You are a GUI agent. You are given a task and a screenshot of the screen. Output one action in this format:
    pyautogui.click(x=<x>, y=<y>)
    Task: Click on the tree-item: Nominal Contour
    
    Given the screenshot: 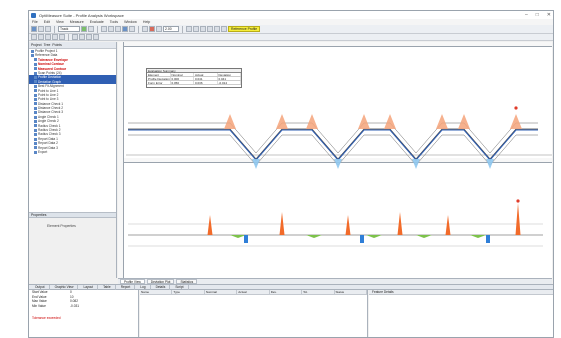 What is the action you would take?
    pyautogui.click(x=72, y=64)
    